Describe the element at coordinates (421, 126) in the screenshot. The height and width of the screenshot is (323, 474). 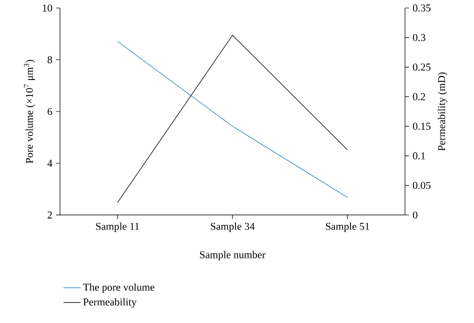
I see `y2-tick-label: 0.15` at that location.